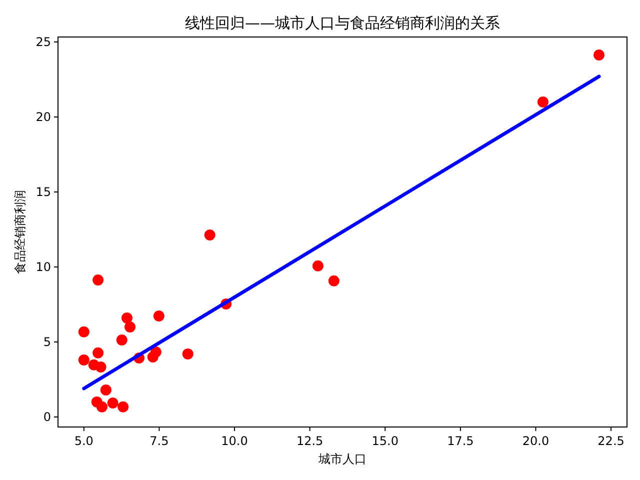 The image size is (640, 480). I want to click on y-axis-title: 食品经销商利润, so click(20, 232).